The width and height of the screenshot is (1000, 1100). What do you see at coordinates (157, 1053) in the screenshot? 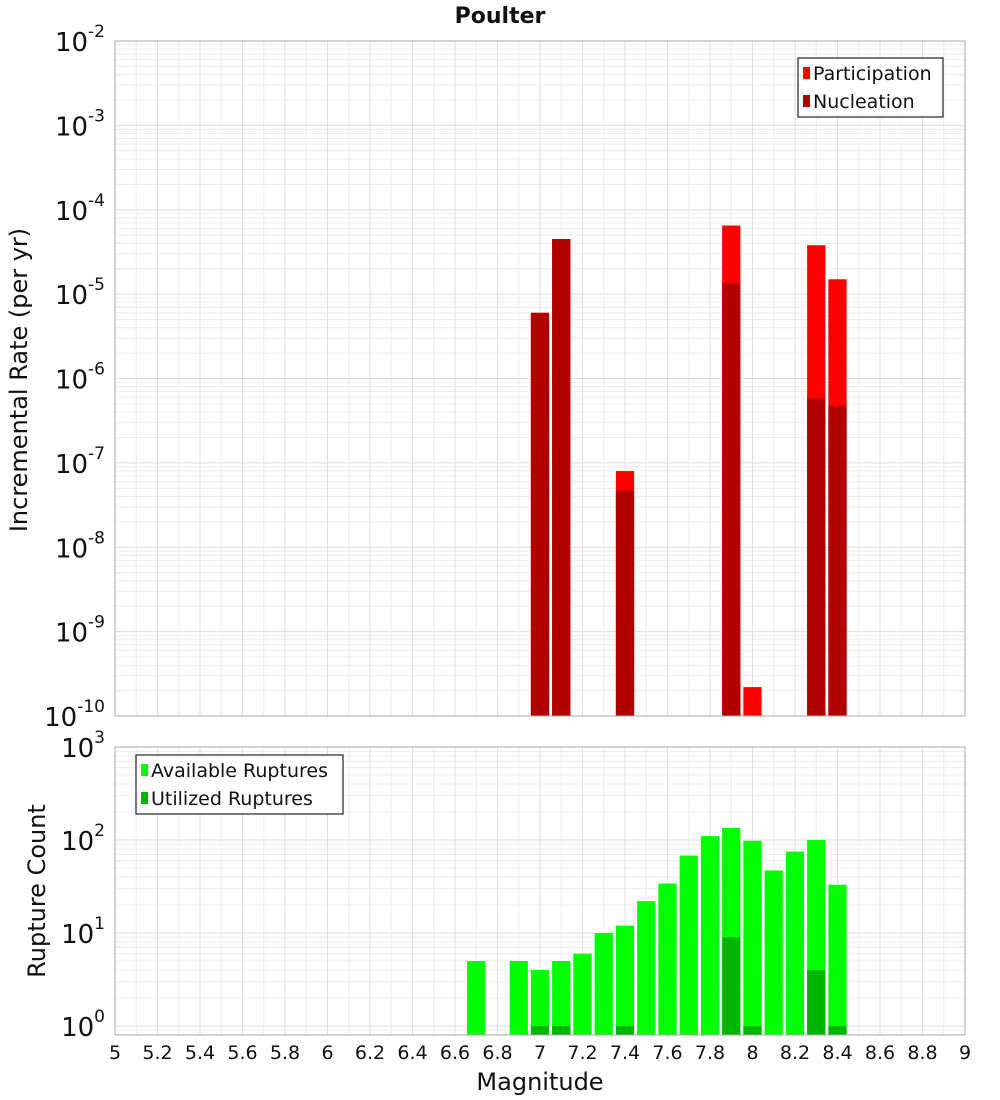
I see `x-tick-label: 5.2` at bounding box center [157, 1053].